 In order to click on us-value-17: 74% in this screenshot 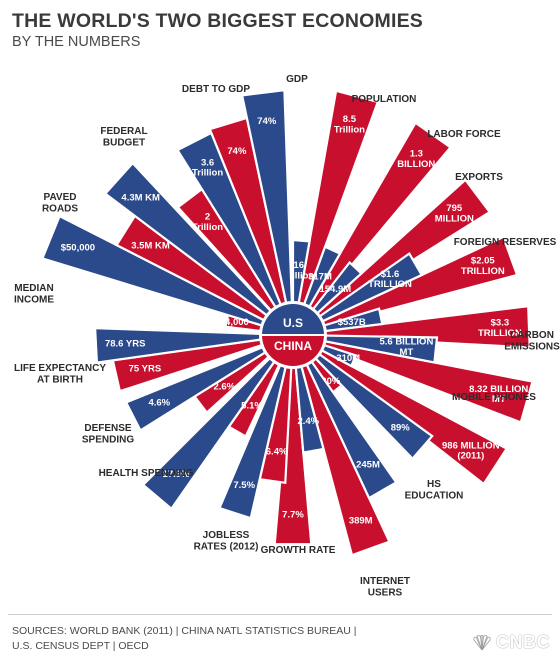, I will do `click(267, 121)`.